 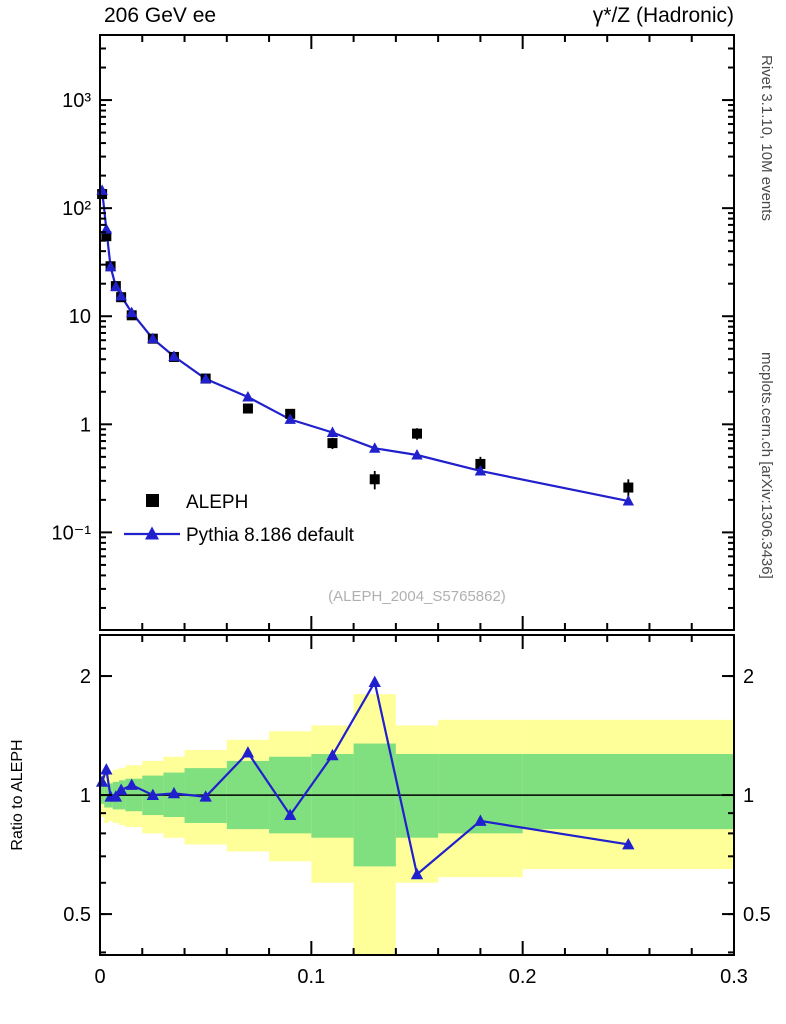 I want to click on y-axis-tick-label-right: 2, so click(x=748, y=677).